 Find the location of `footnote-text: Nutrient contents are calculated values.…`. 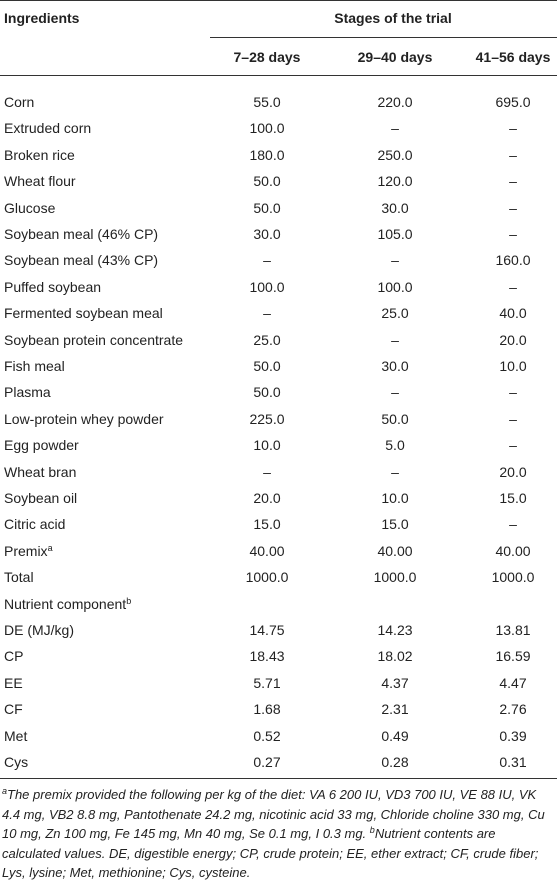

footnote-text: Nutrient contents are calculated values.… is located at coordinates (270, 853).